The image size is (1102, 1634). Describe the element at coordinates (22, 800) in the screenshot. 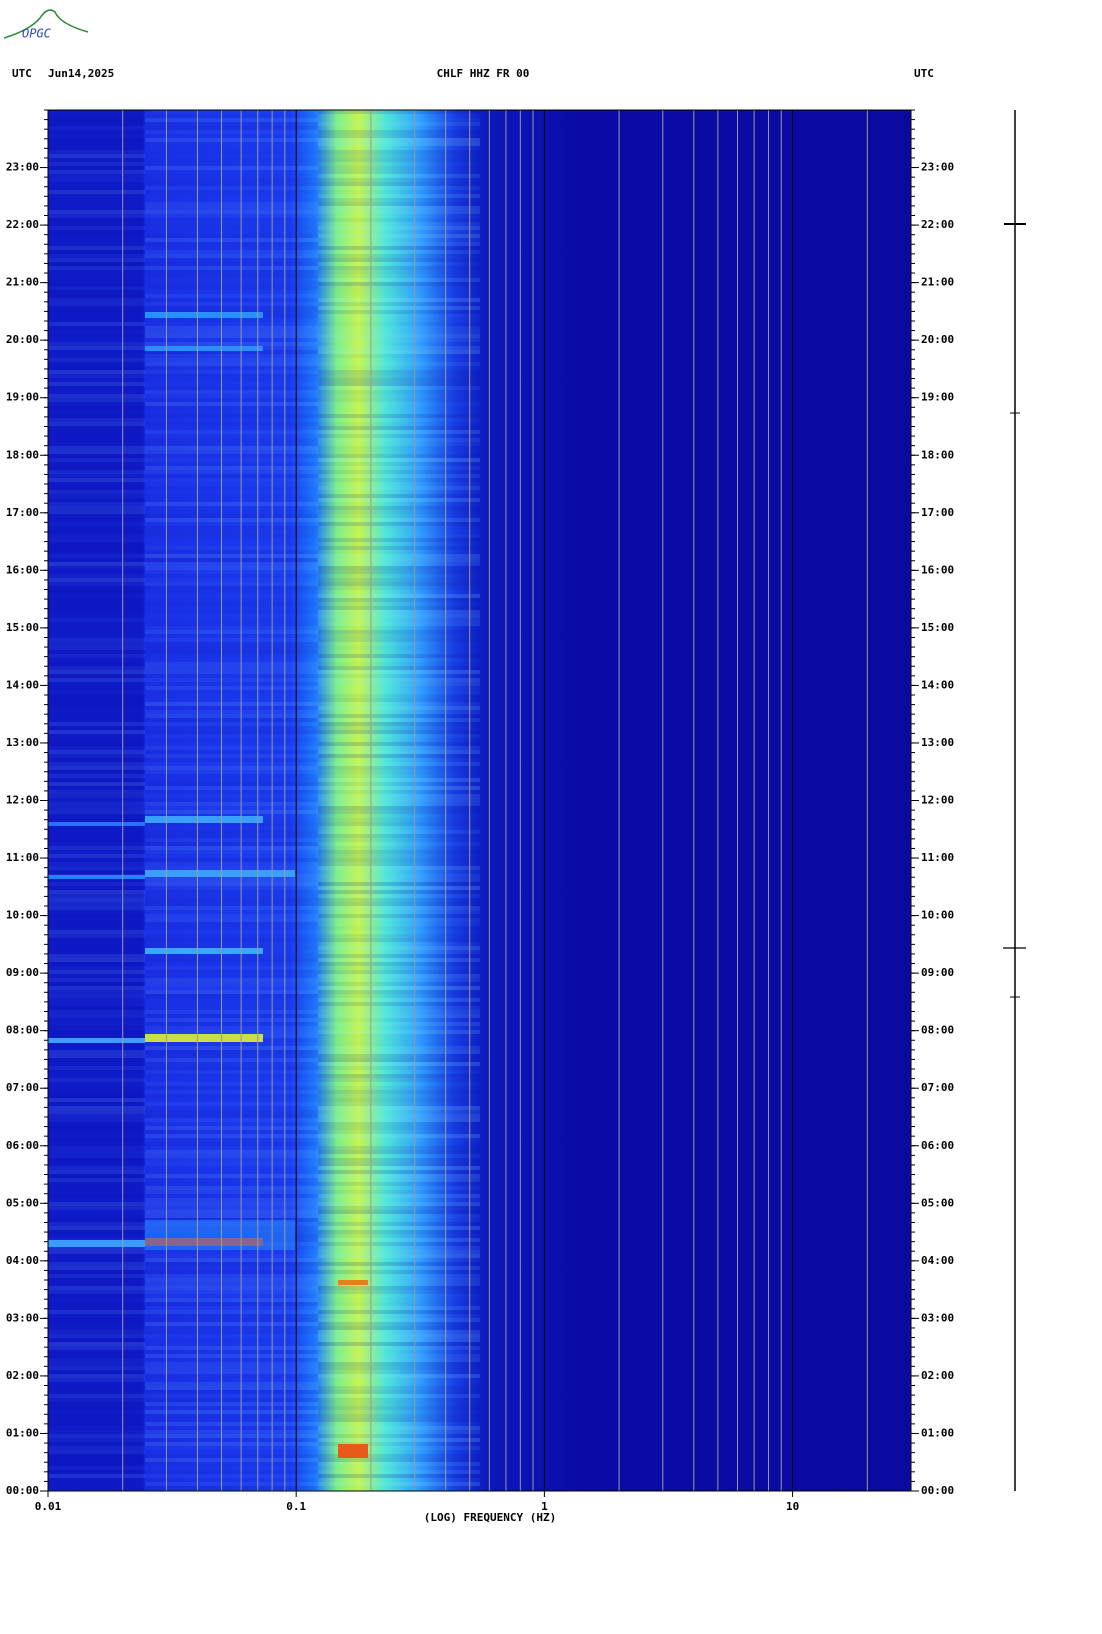

I see `y-tick-label-left: 12:00` at that location.